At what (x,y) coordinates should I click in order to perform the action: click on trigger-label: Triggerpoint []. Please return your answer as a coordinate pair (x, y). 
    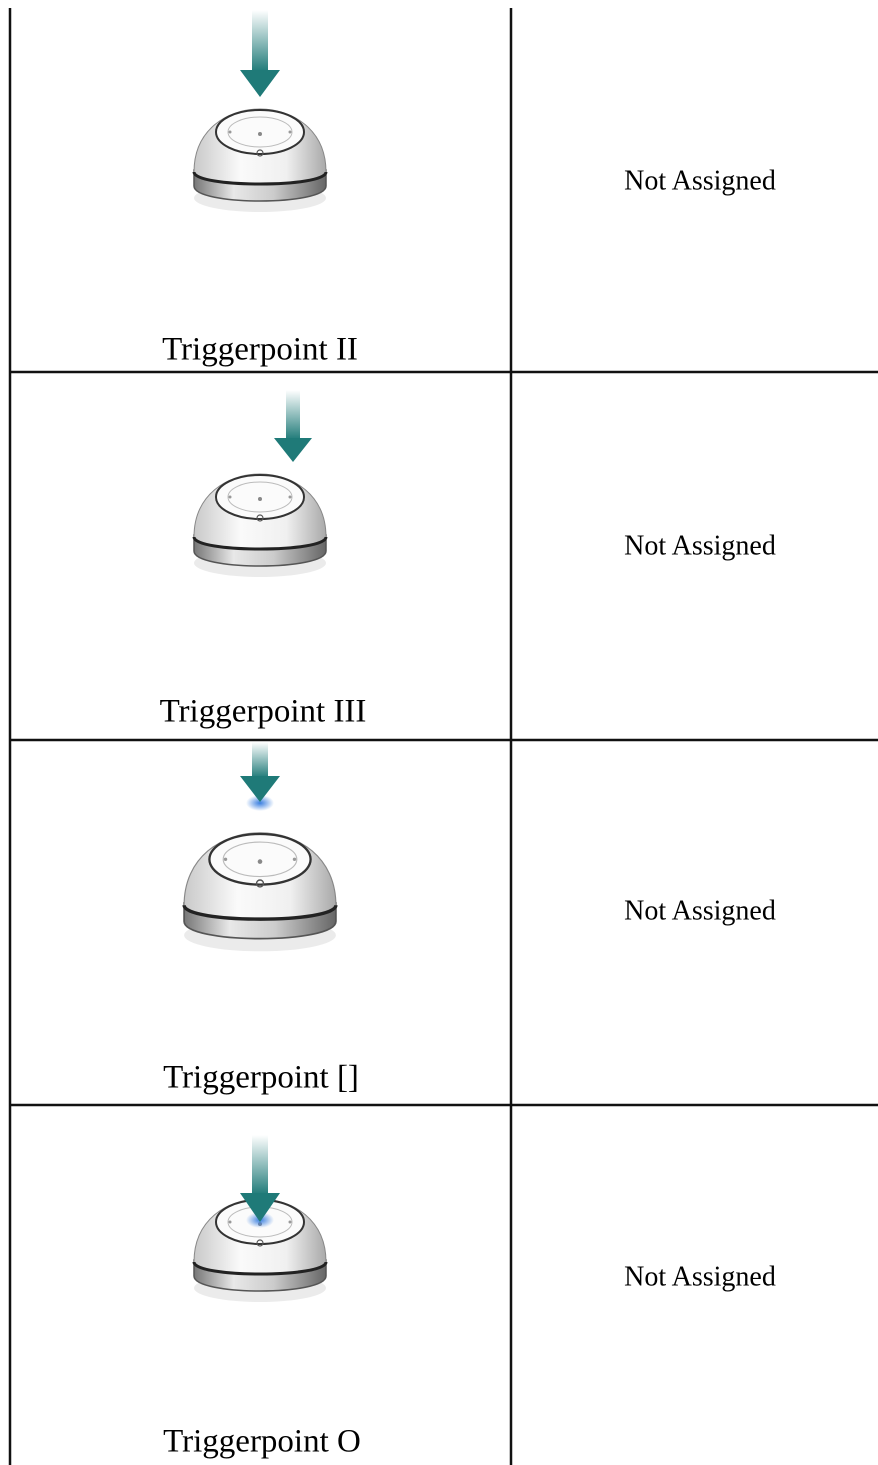
    Looking at the image, I should click on (261, 1078).